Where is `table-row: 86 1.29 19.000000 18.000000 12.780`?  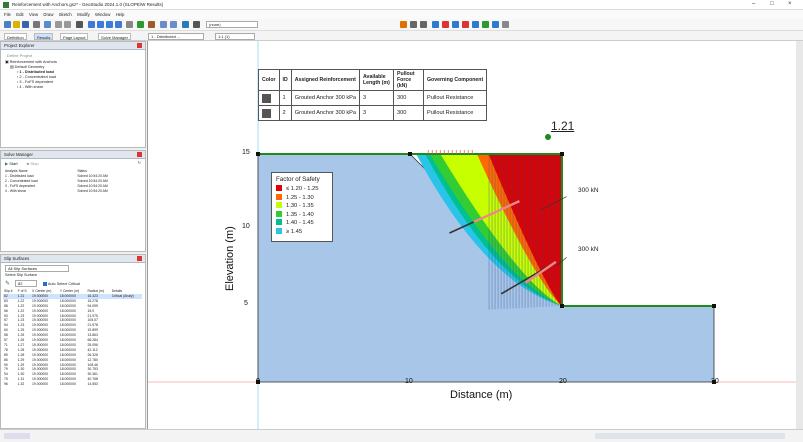
table-row: 86 1.29 19.000000 18.000000 12.780 is located at coordinates (72, 359).